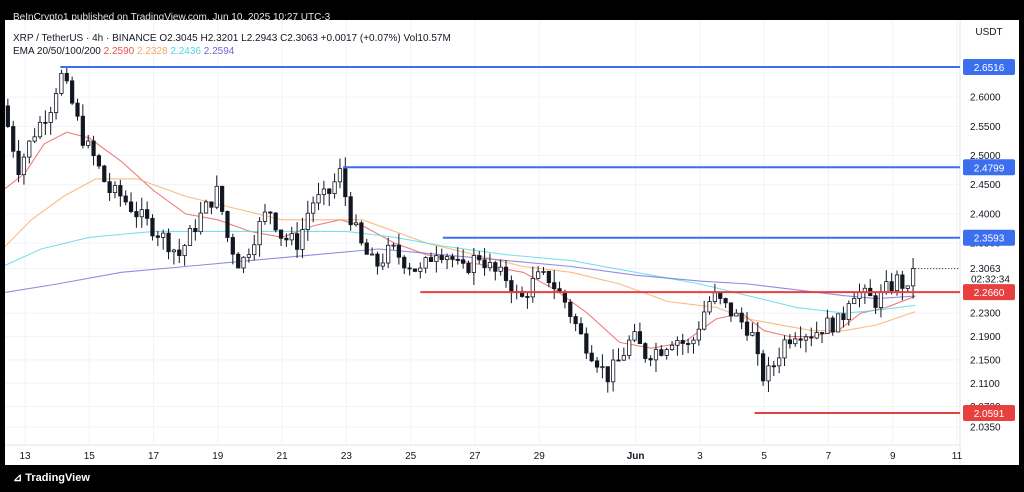 Image resolution: width=1024 pixels, height=492 pixels. I want to click on legend-ohlc-value: 2.3063, so click(303, 38).